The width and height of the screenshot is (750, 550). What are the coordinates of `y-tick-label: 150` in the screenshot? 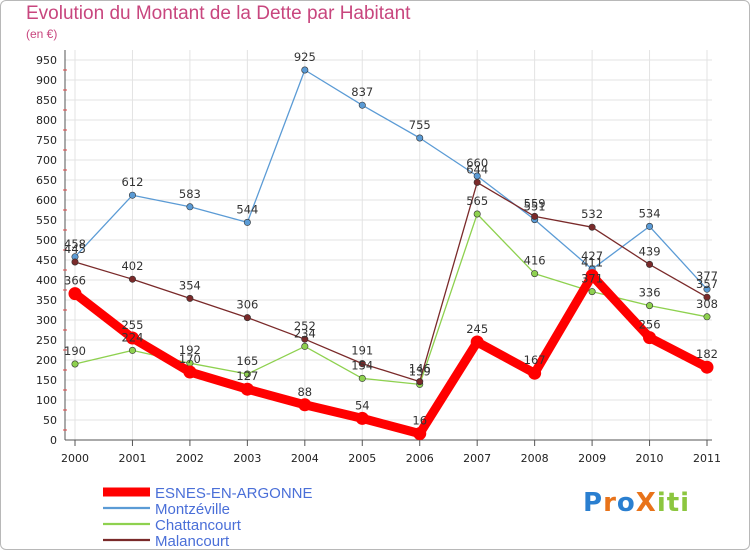 It's located at (46, 380).